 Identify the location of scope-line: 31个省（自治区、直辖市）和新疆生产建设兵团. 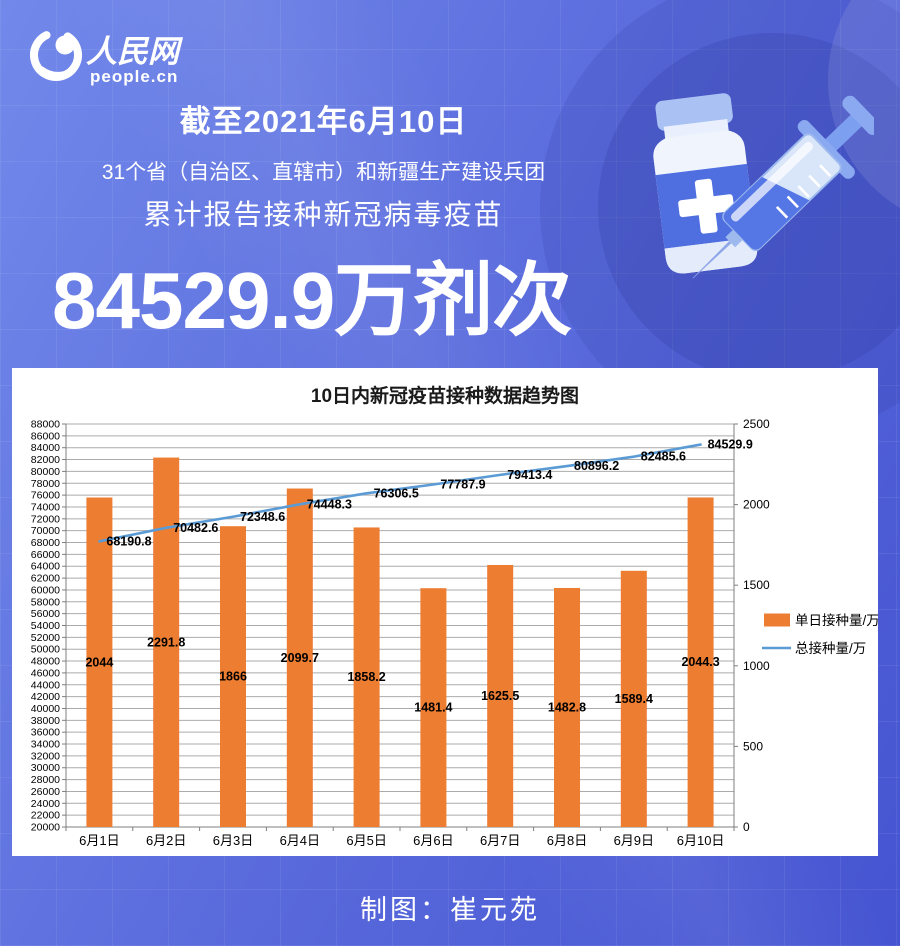
(323, 172).